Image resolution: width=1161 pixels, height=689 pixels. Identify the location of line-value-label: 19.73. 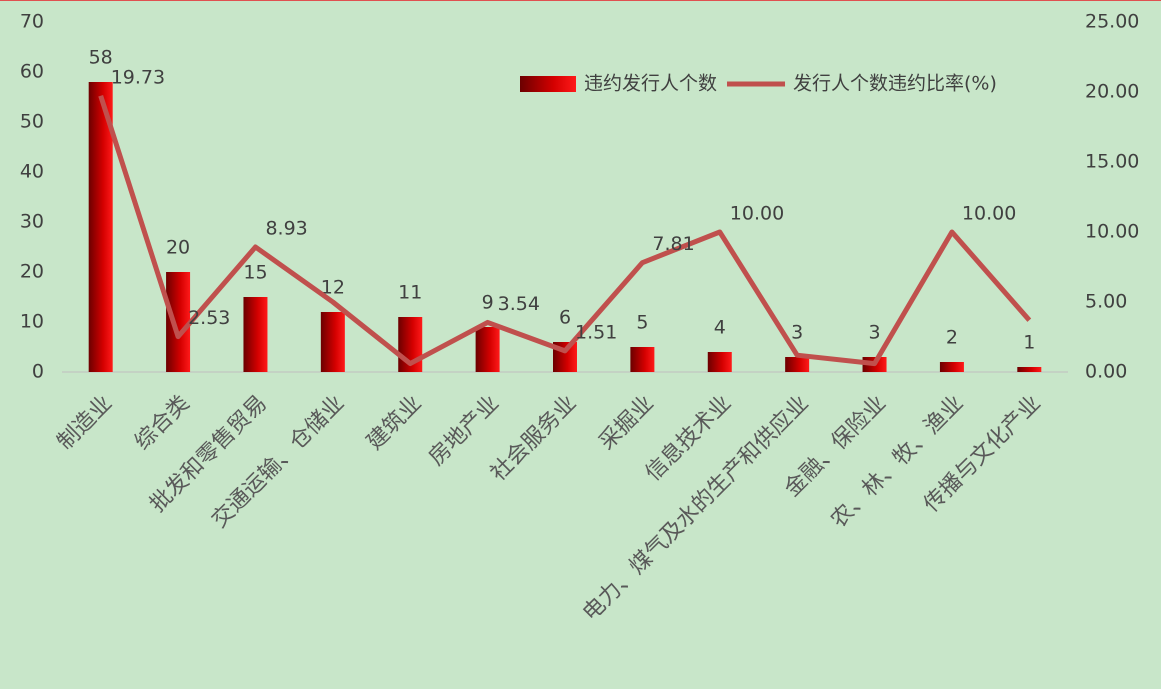
(138, 77).